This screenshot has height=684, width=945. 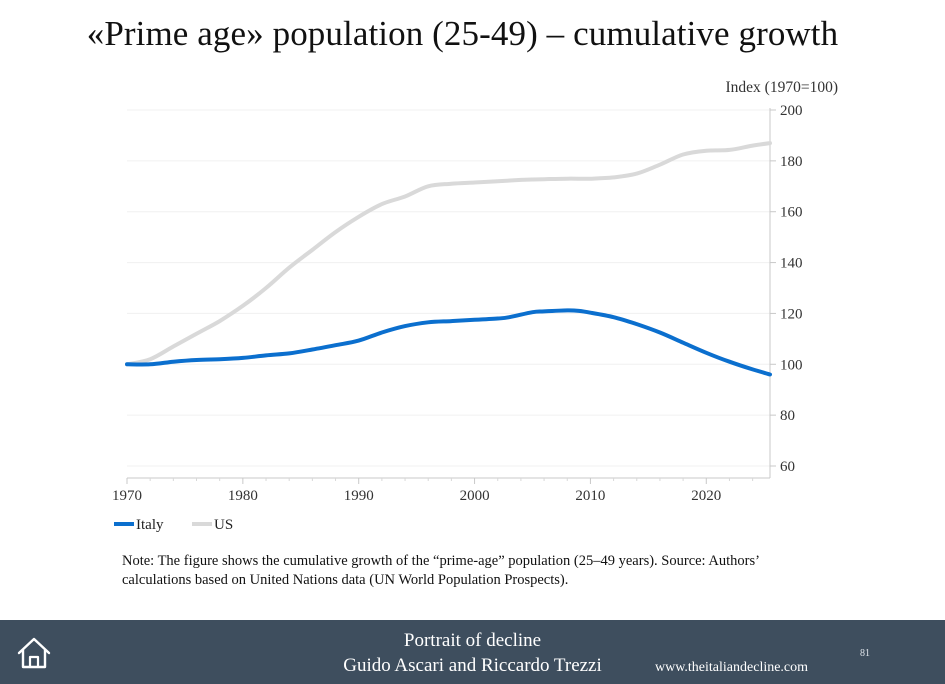 I want to click on y-tick-label: 180, so click(x=791, y=162).